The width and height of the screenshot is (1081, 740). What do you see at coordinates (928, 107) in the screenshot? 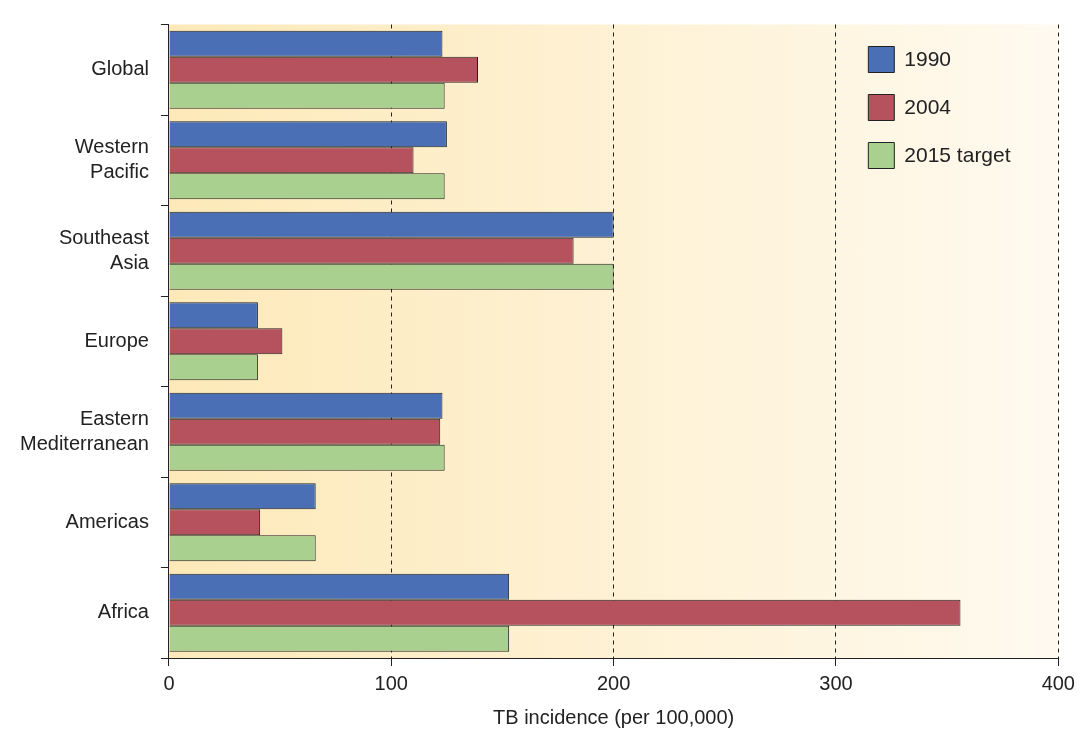
I see `legend-label: 2004` at bounding box center [928, 107].